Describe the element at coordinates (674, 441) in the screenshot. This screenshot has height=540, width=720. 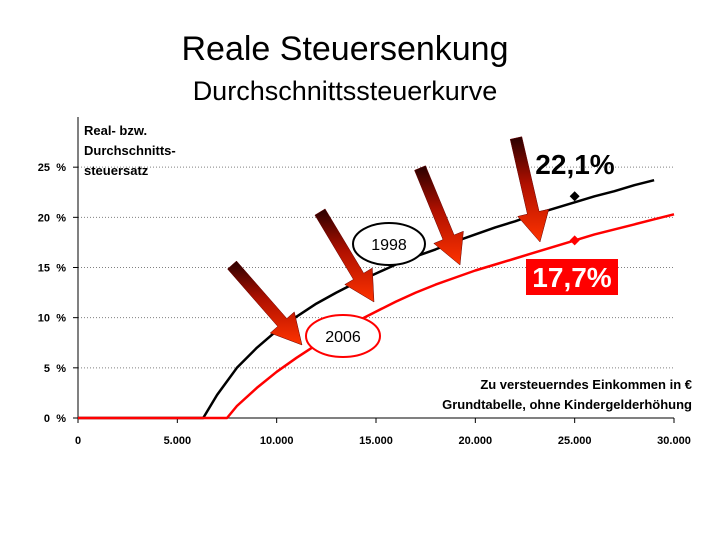
I see `x-tick-label: 30.000` at that location.